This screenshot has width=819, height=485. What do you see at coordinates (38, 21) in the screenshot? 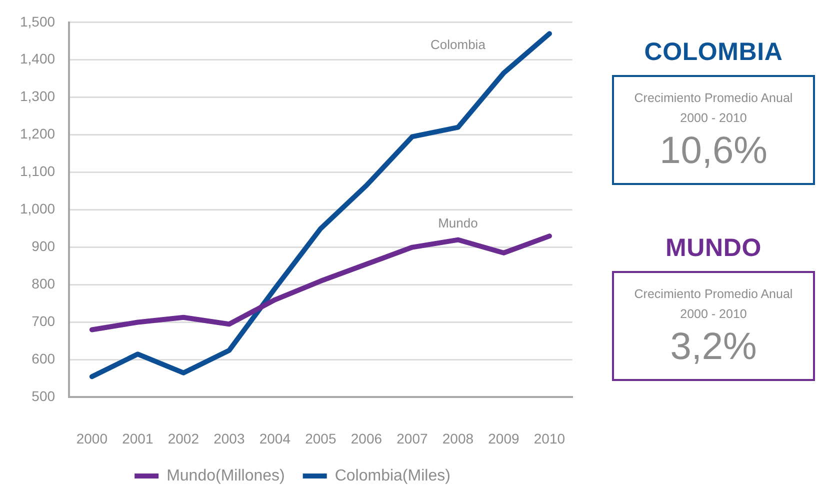
I see `y-tick-label: 1,500` at bounding box center [38, 21].